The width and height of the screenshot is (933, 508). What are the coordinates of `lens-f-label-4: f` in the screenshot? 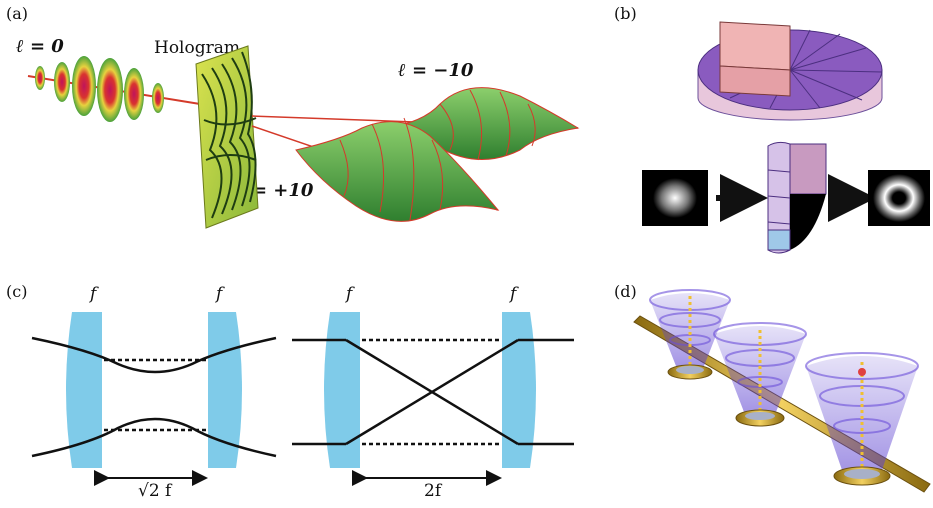 It's located at (513, 294).